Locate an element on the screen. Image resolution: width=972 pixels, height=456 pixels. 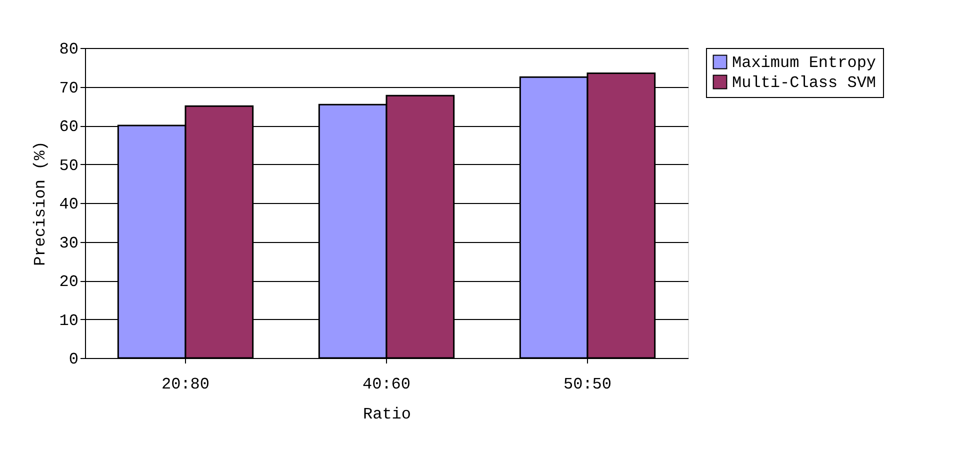
y-tick-label: 0 is located at coordinates (73, 359).